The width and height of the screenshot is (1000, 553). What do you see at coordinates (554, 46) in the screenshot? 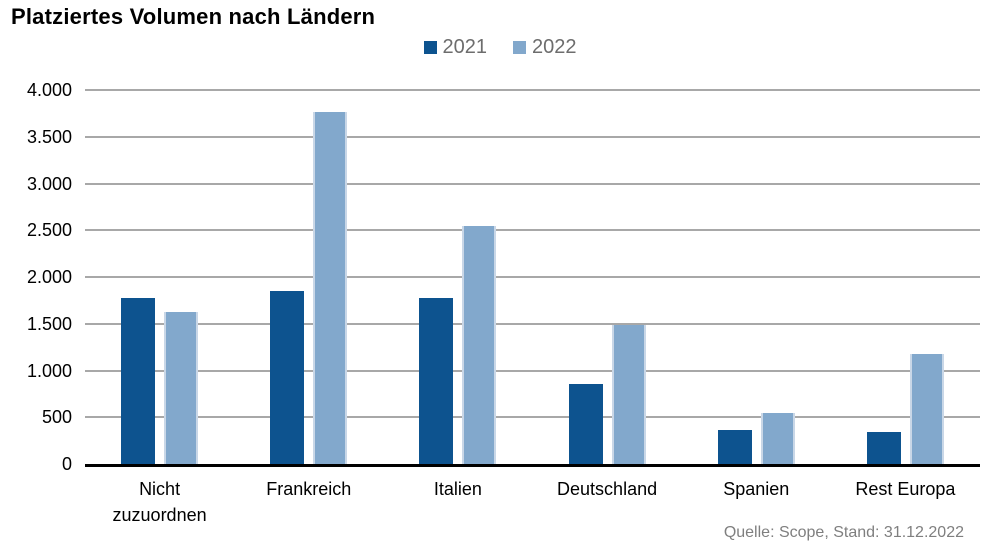
I see `legend-label: 2022` at bounding box center [554, 46].